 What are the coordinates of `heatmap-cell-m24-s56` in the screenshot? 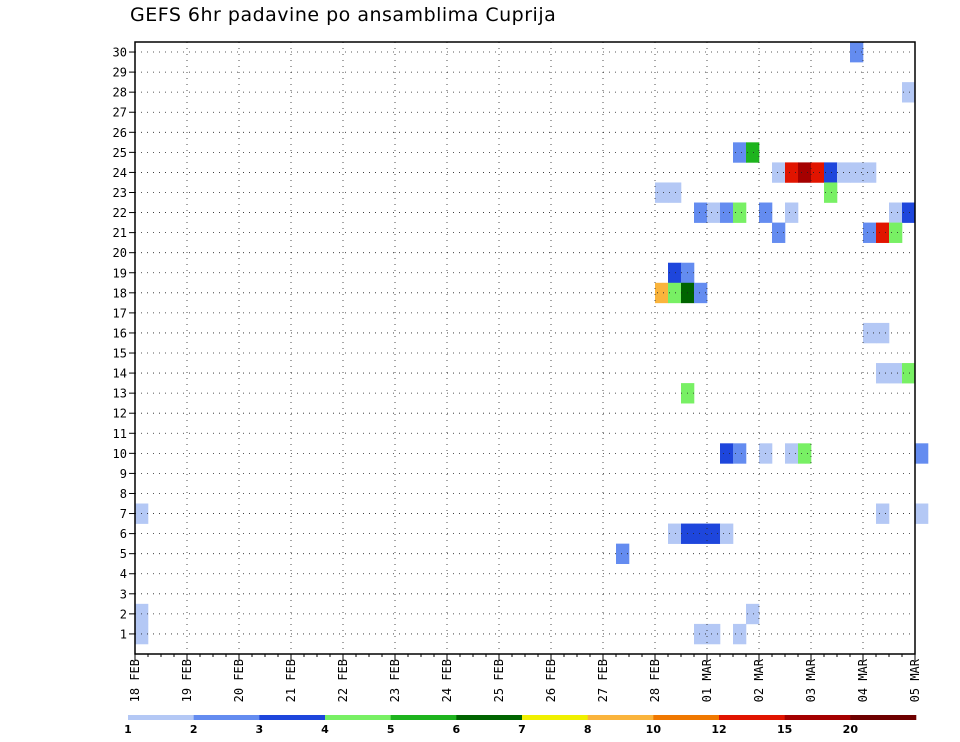 It's located at (870, 172).